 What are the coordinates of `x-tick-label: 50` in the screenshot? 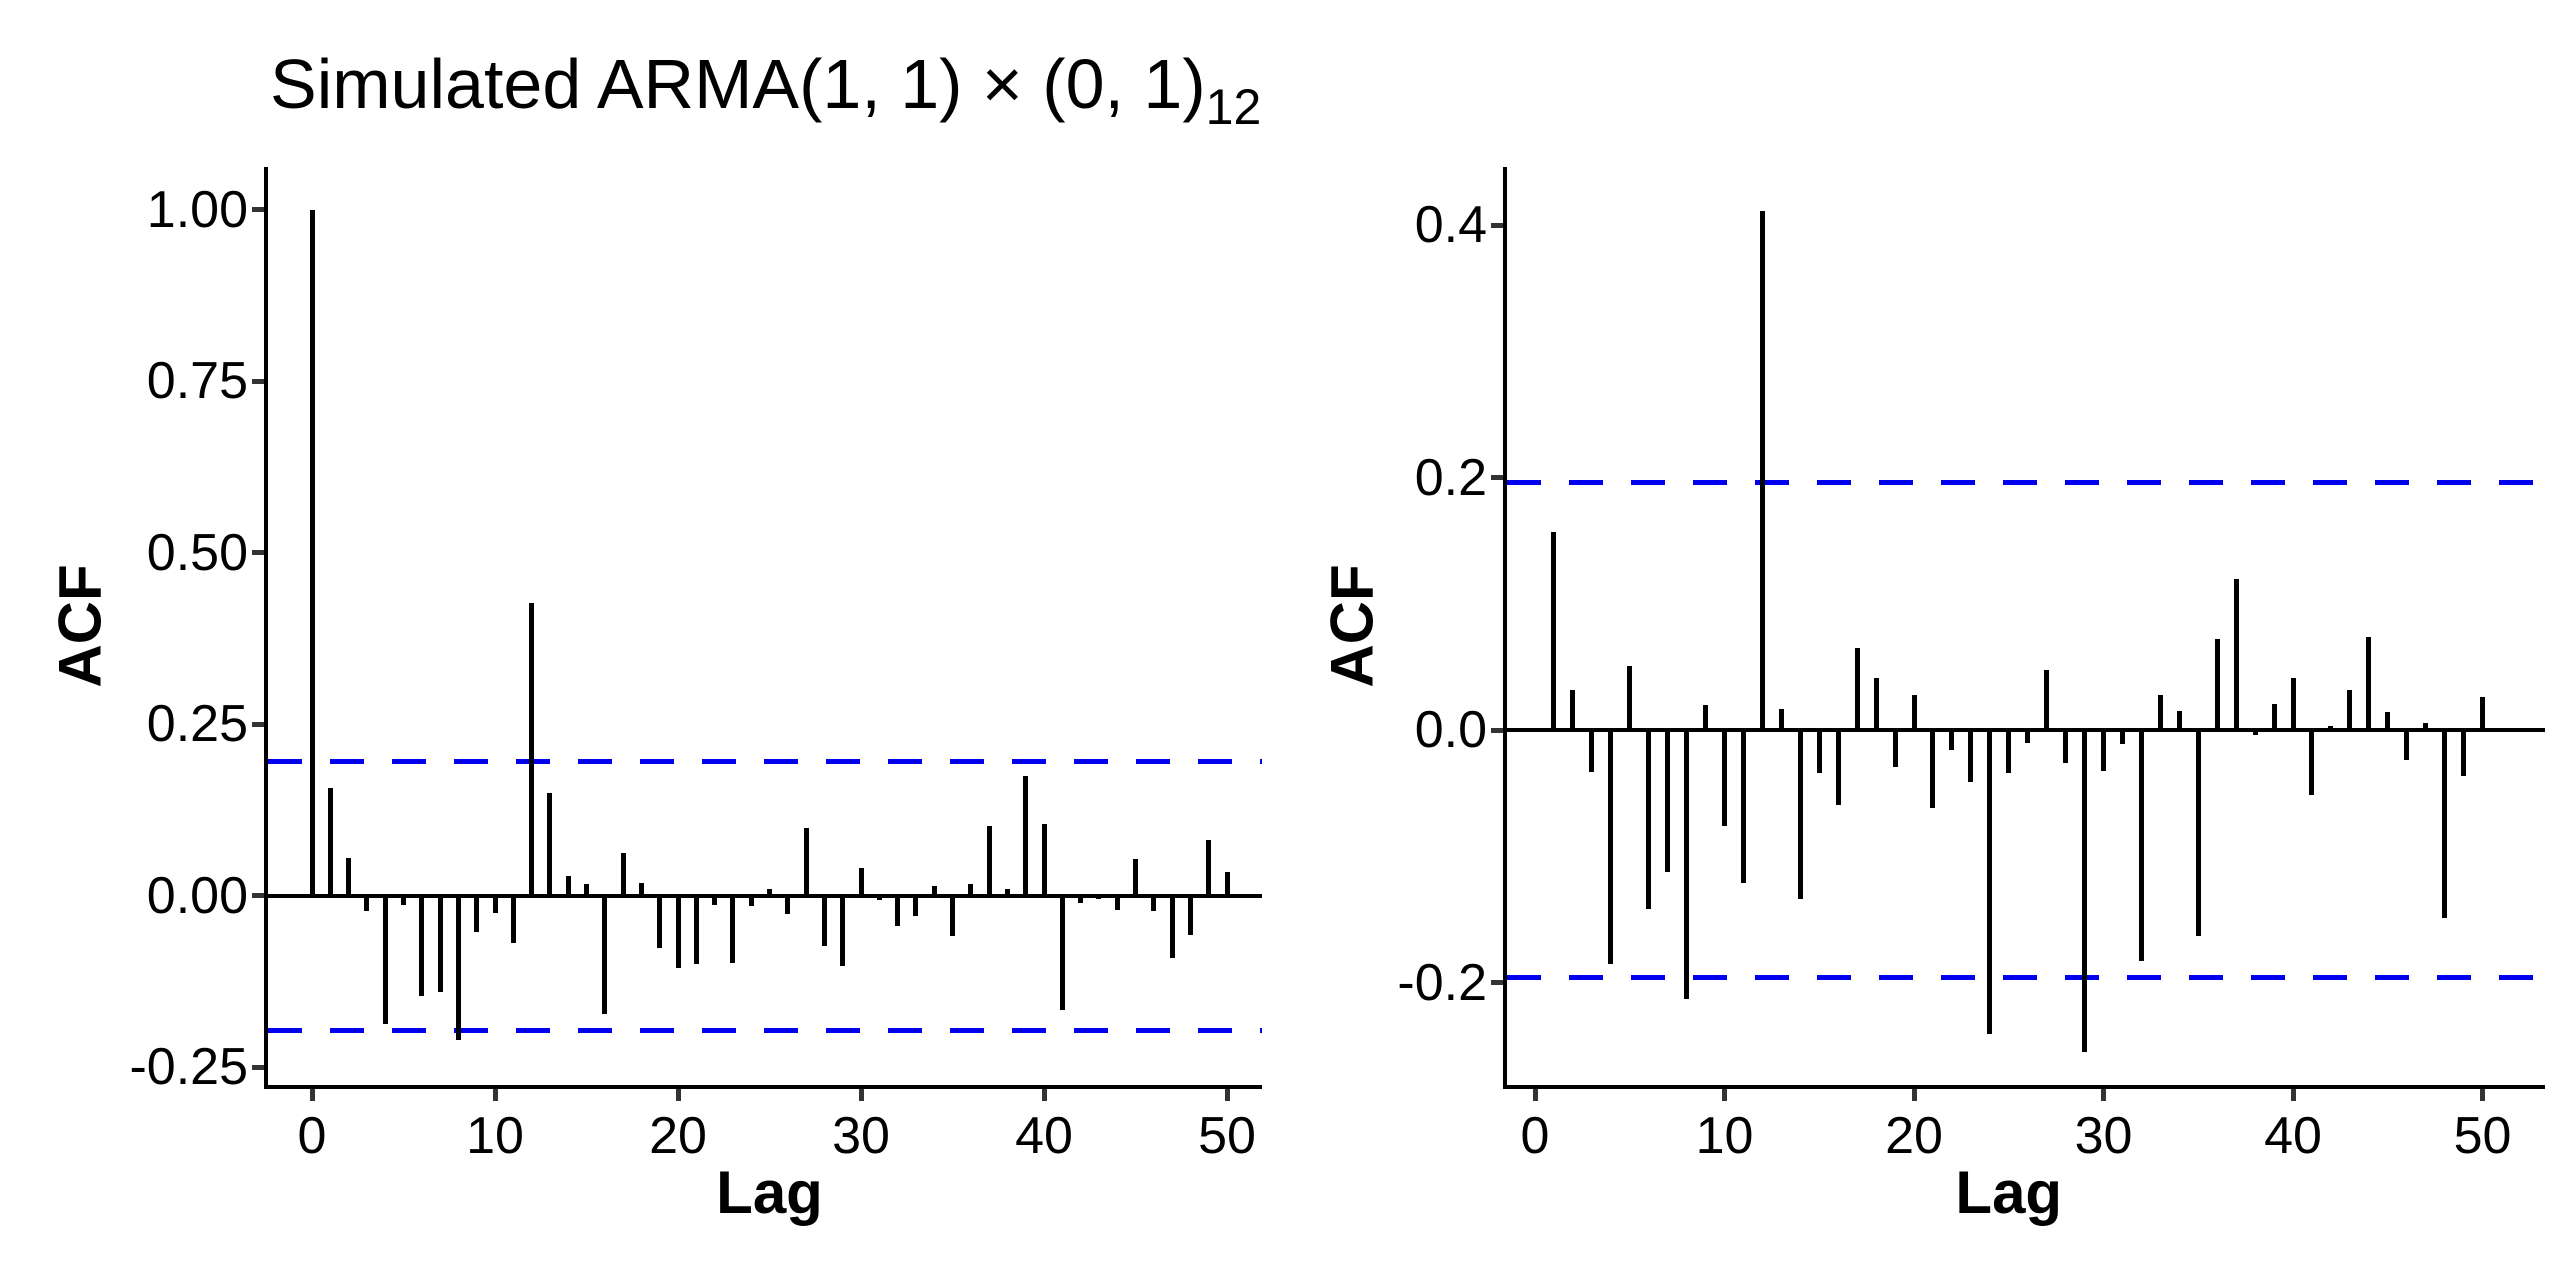 It's located at (1227, 1136).